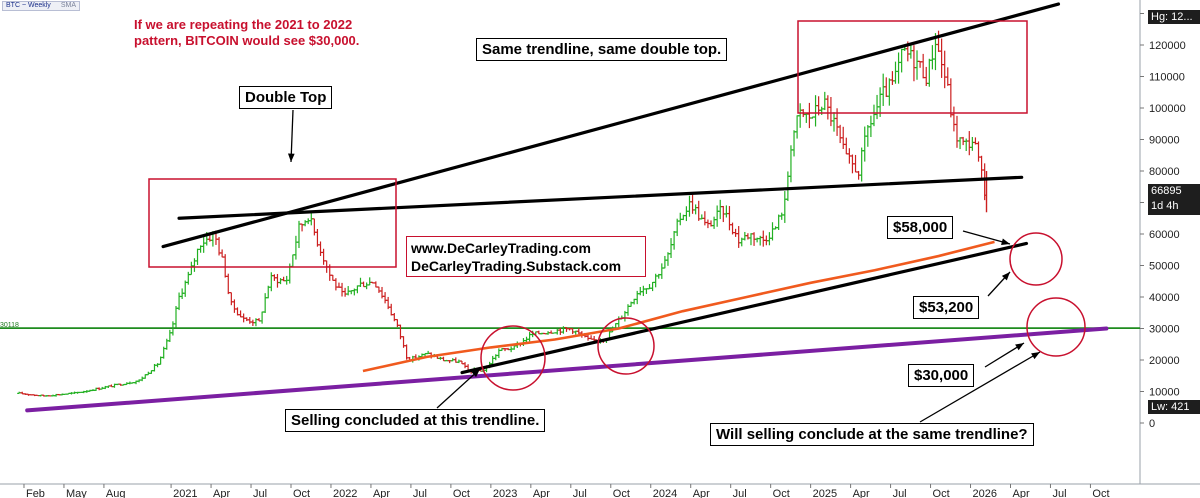  I want to click on arrow-selling-concluded, so click(458, 388).